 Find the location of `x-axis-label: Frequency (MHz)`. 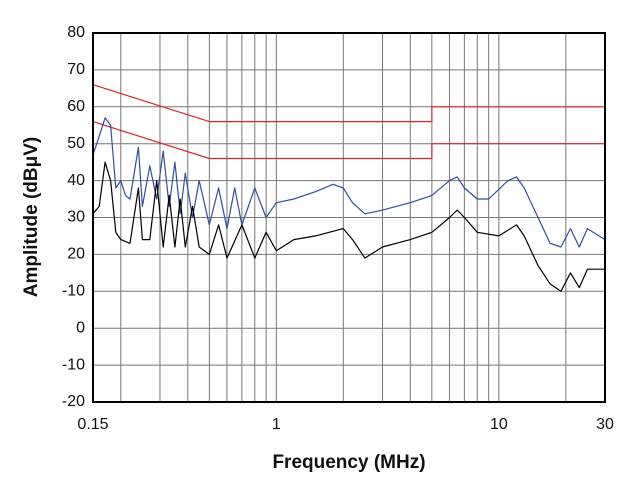

x-axis-label: Frequency (MHz) is located at coordinates (348, 462).